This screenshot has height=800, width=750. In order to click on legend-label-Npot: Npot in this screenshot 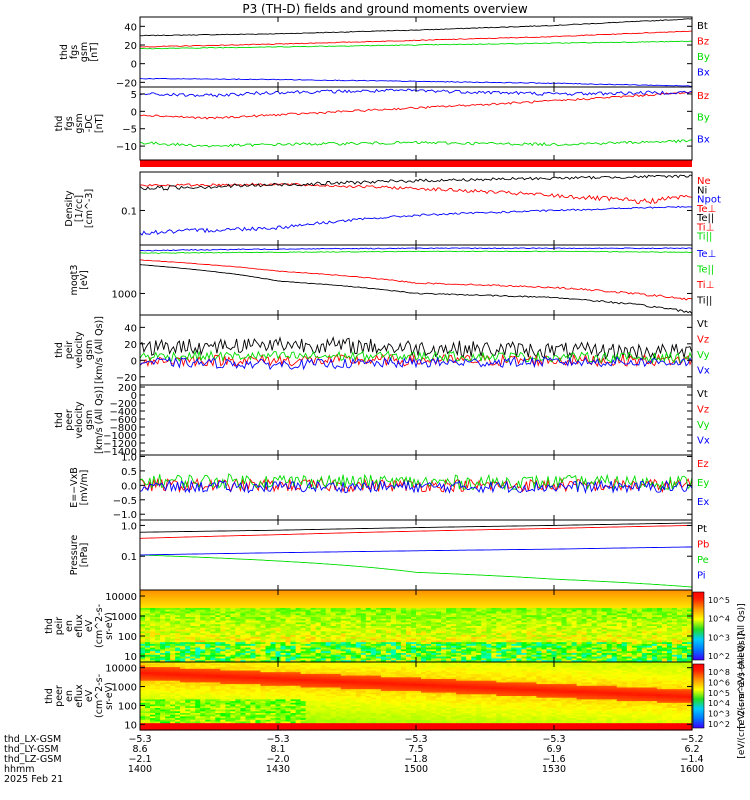, I will do `click(709, 200)`.